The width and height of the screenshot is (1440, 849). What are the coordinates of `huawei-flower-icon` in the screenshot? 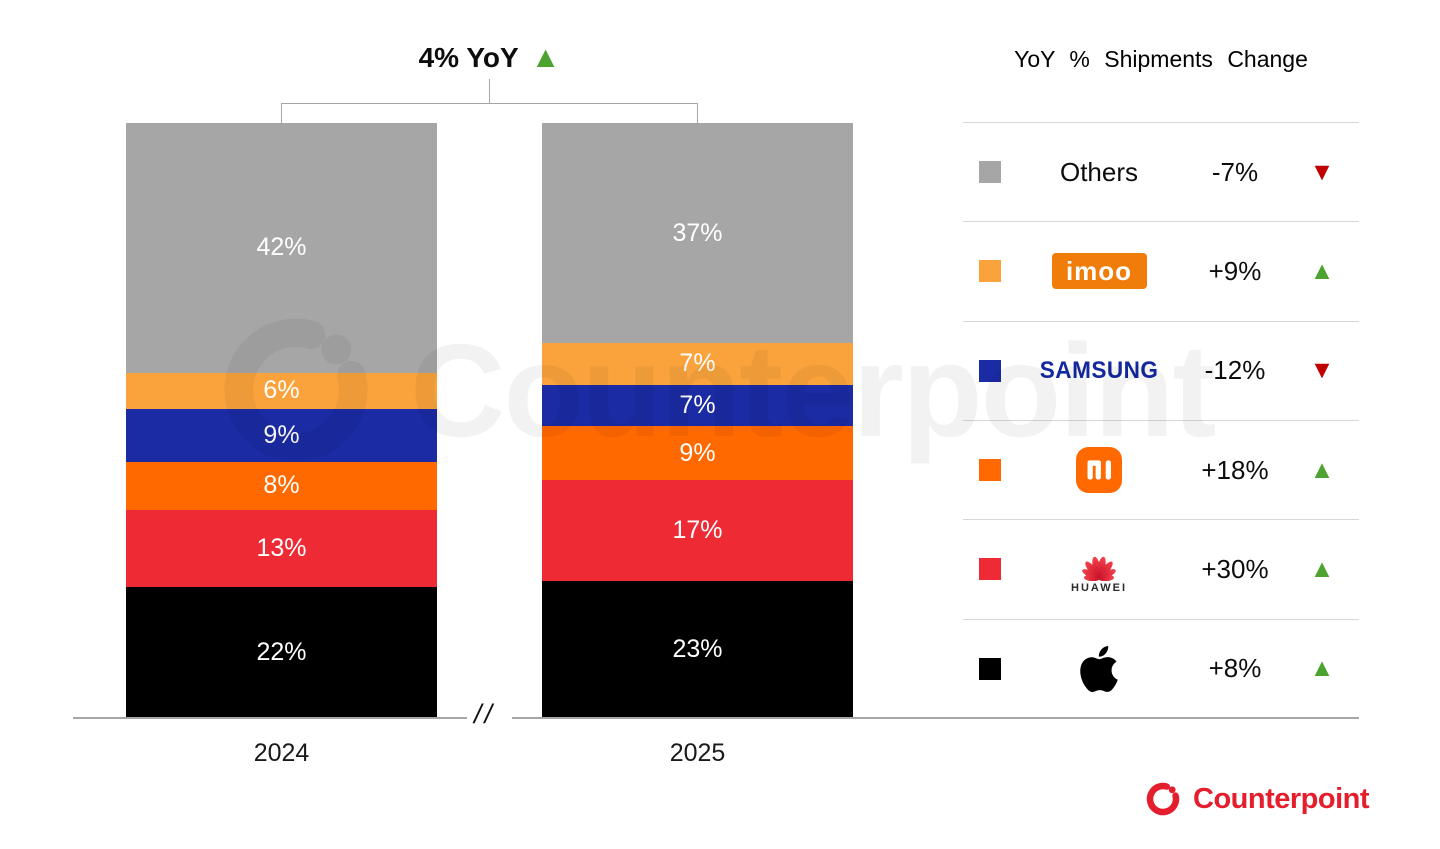 It's located at (1099, 568).